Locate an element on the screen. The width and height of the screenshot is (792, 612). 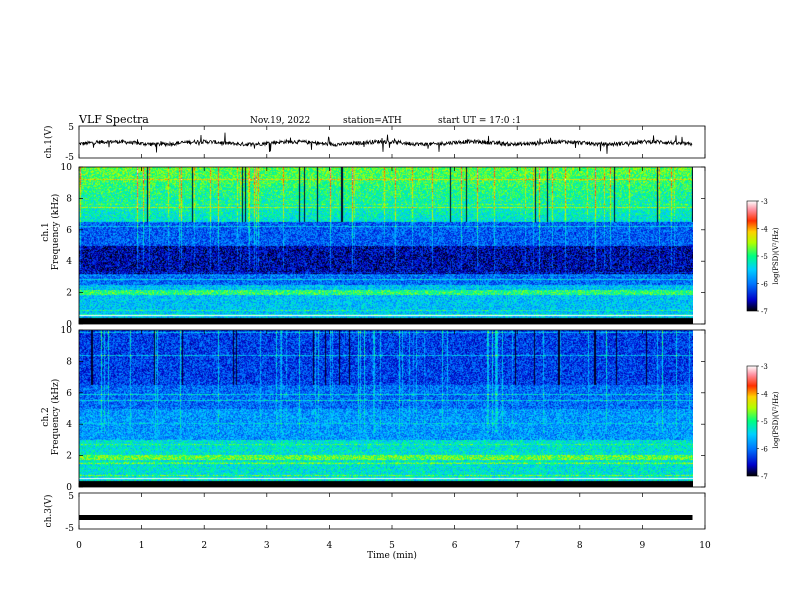
ch2-colorbar-ticks: -3 -4 -5 -6 -7 is located at coordinates (762, 422).